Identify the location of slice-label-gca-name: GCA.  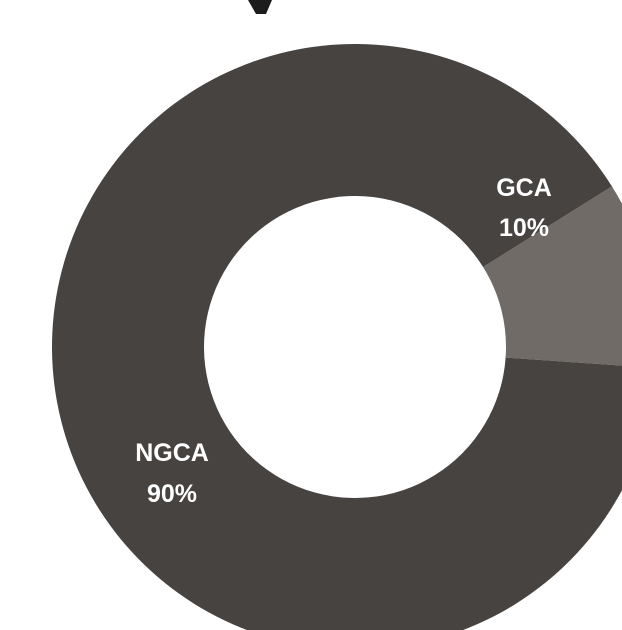
(524, 188).